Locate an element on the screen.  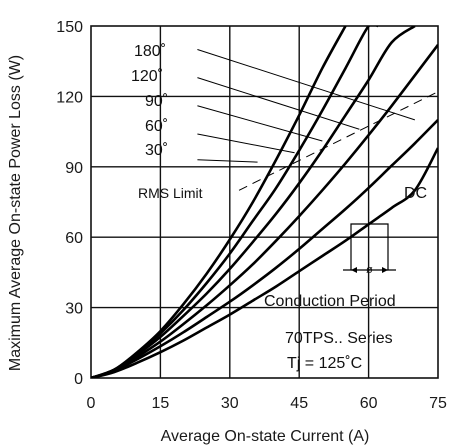
label-60: 60˚ is located at coordinates (156, 126).